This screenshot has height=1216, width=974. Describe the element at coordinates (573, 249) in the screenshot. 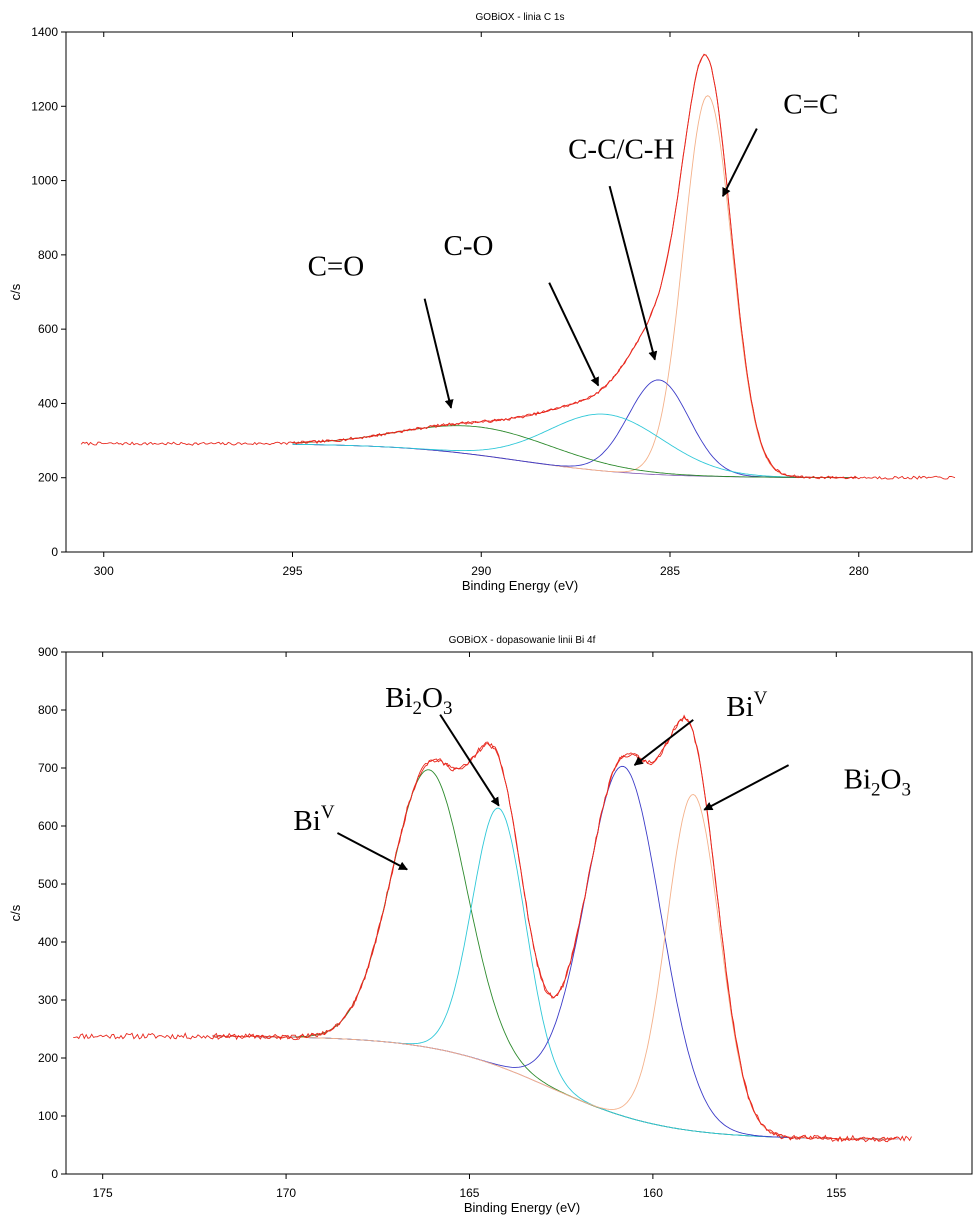

I see `c1s-annotations: C=C C-C/C-H C-O C=O` at that location.